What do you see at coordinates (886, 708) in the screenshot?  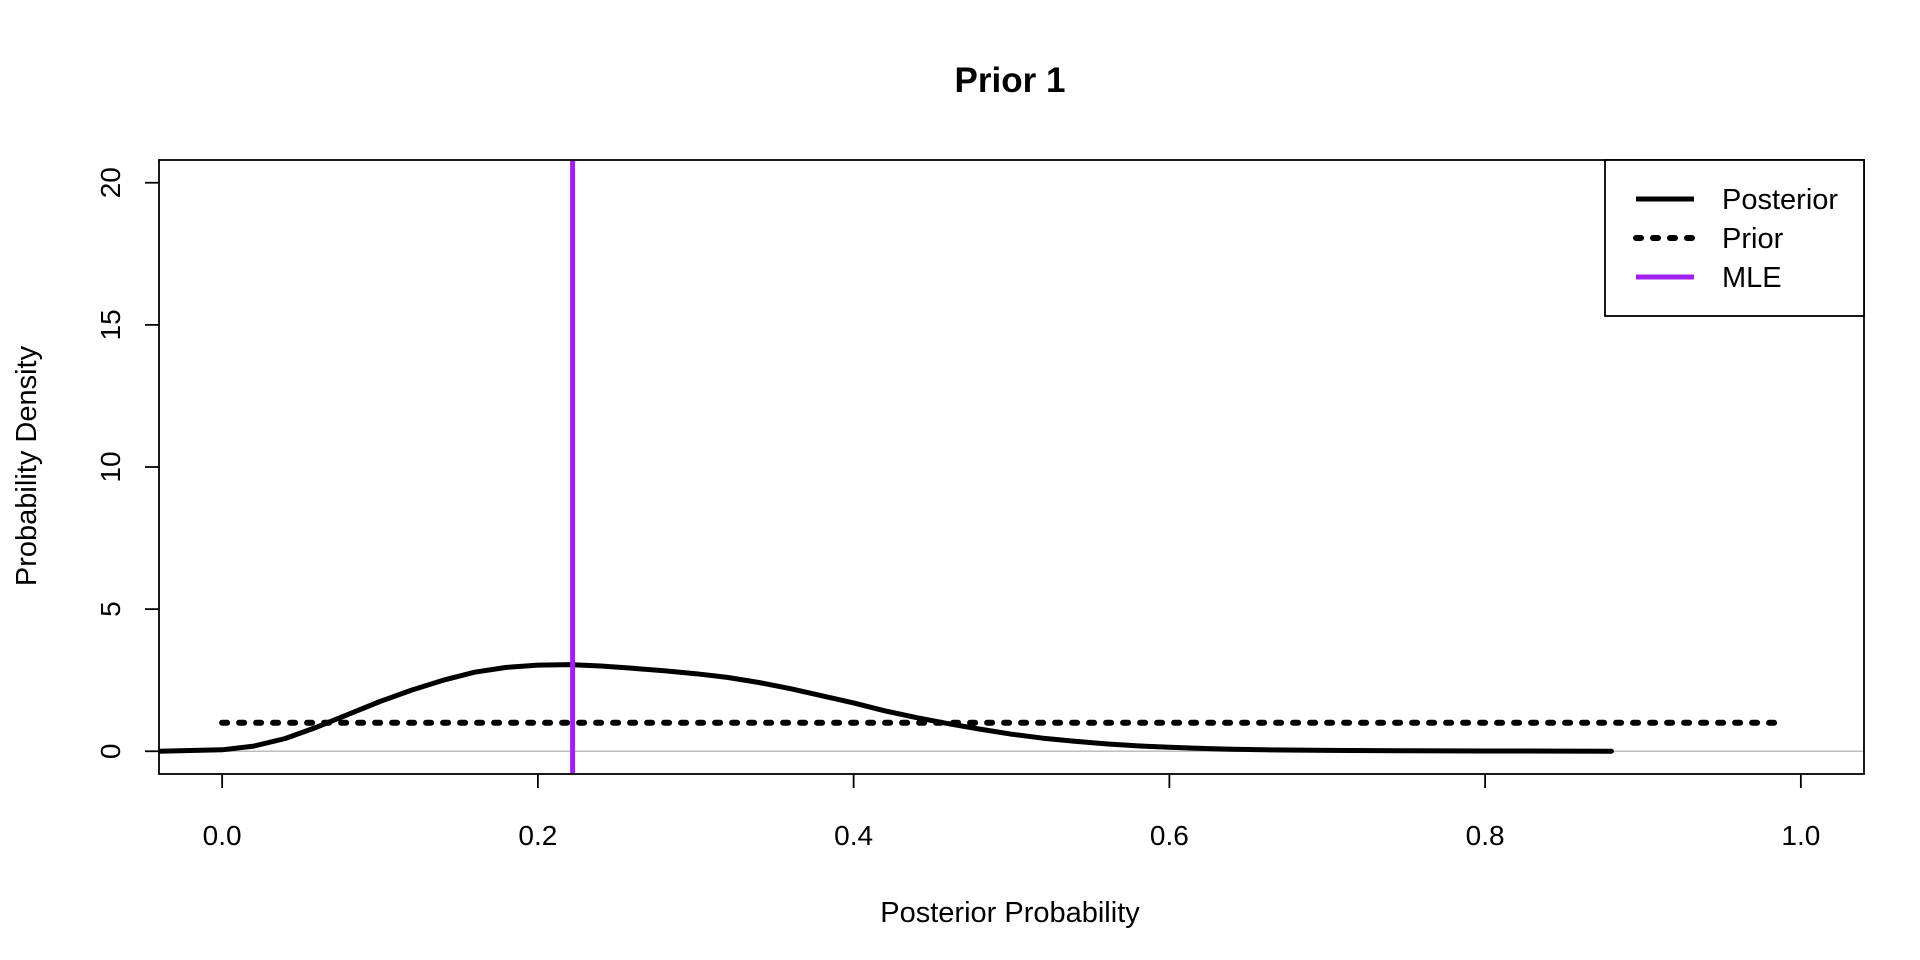 I see `series-line-posterior` at bounding box center [886, 708].